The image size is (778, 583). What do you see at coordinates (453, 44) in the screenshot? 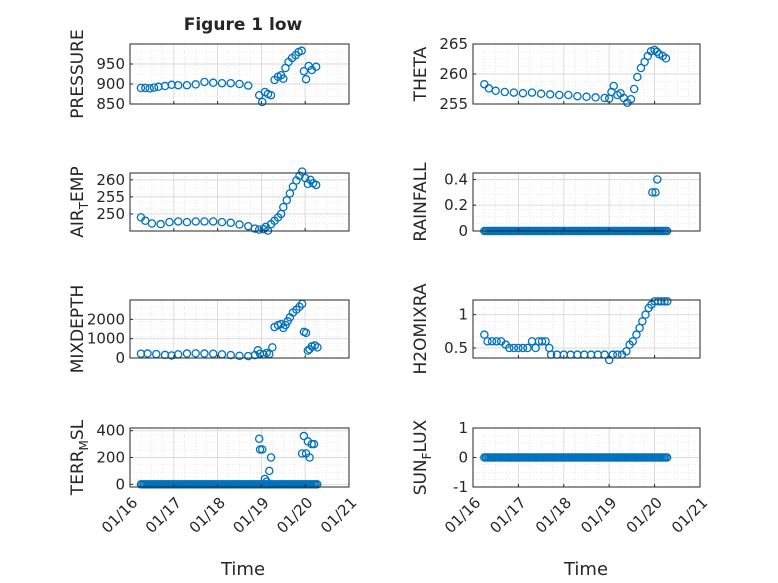
I see `y-tick-label: 265` at bounding box center [453, 44].